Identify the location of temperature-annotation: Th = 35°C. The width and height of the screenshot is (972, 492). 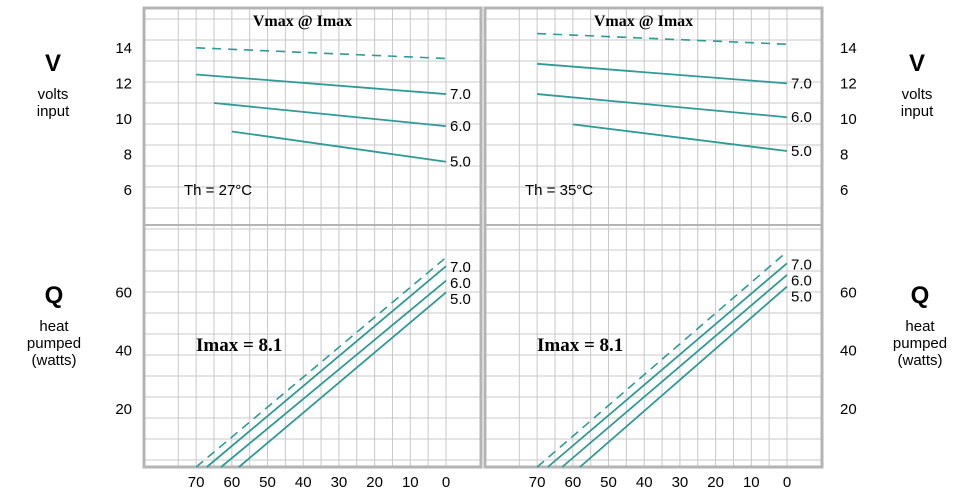
(559, 190).